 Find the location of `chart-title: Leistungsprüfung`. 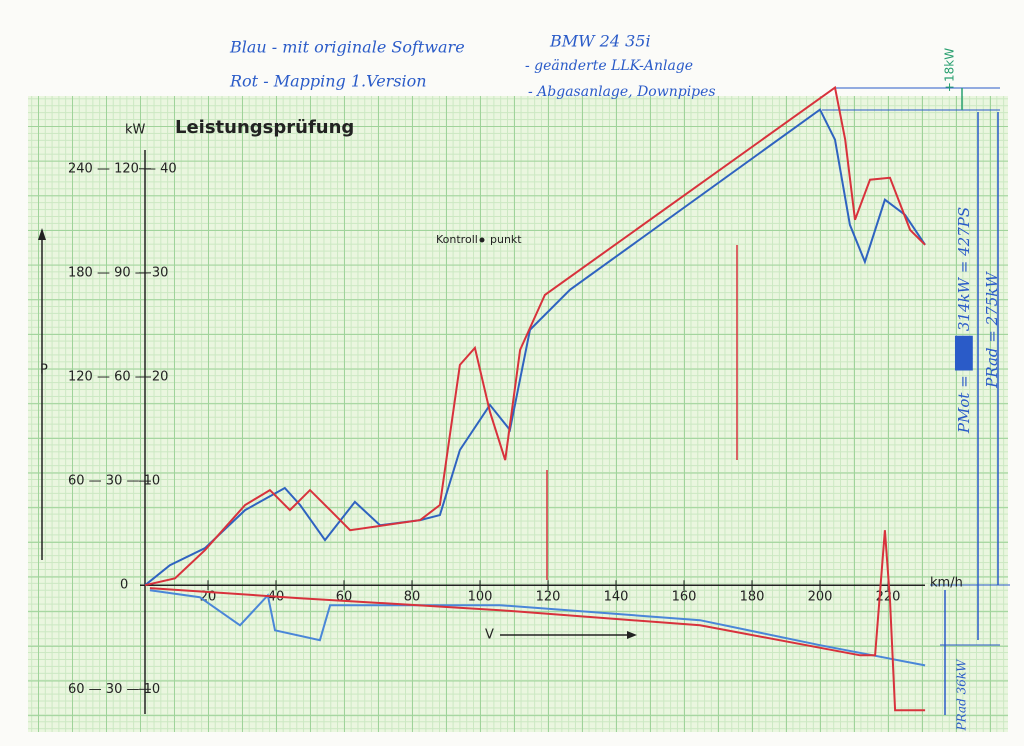

chart-title: Leistungsprüfung is located at coordinates (264, 127).